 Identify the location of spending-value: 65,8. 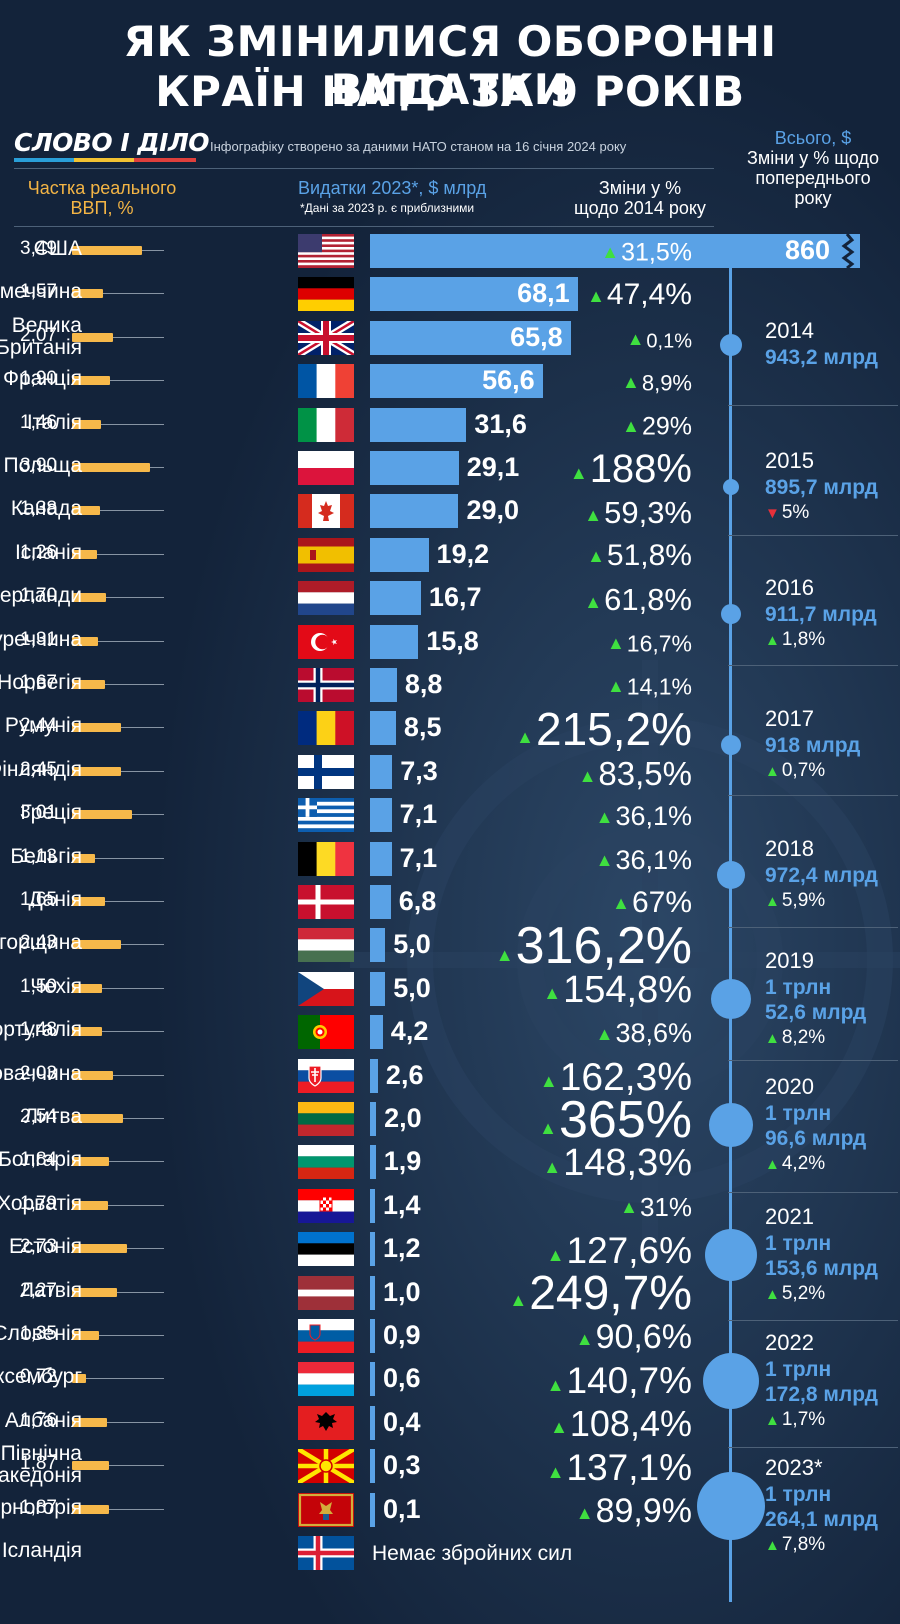
(536, 336).